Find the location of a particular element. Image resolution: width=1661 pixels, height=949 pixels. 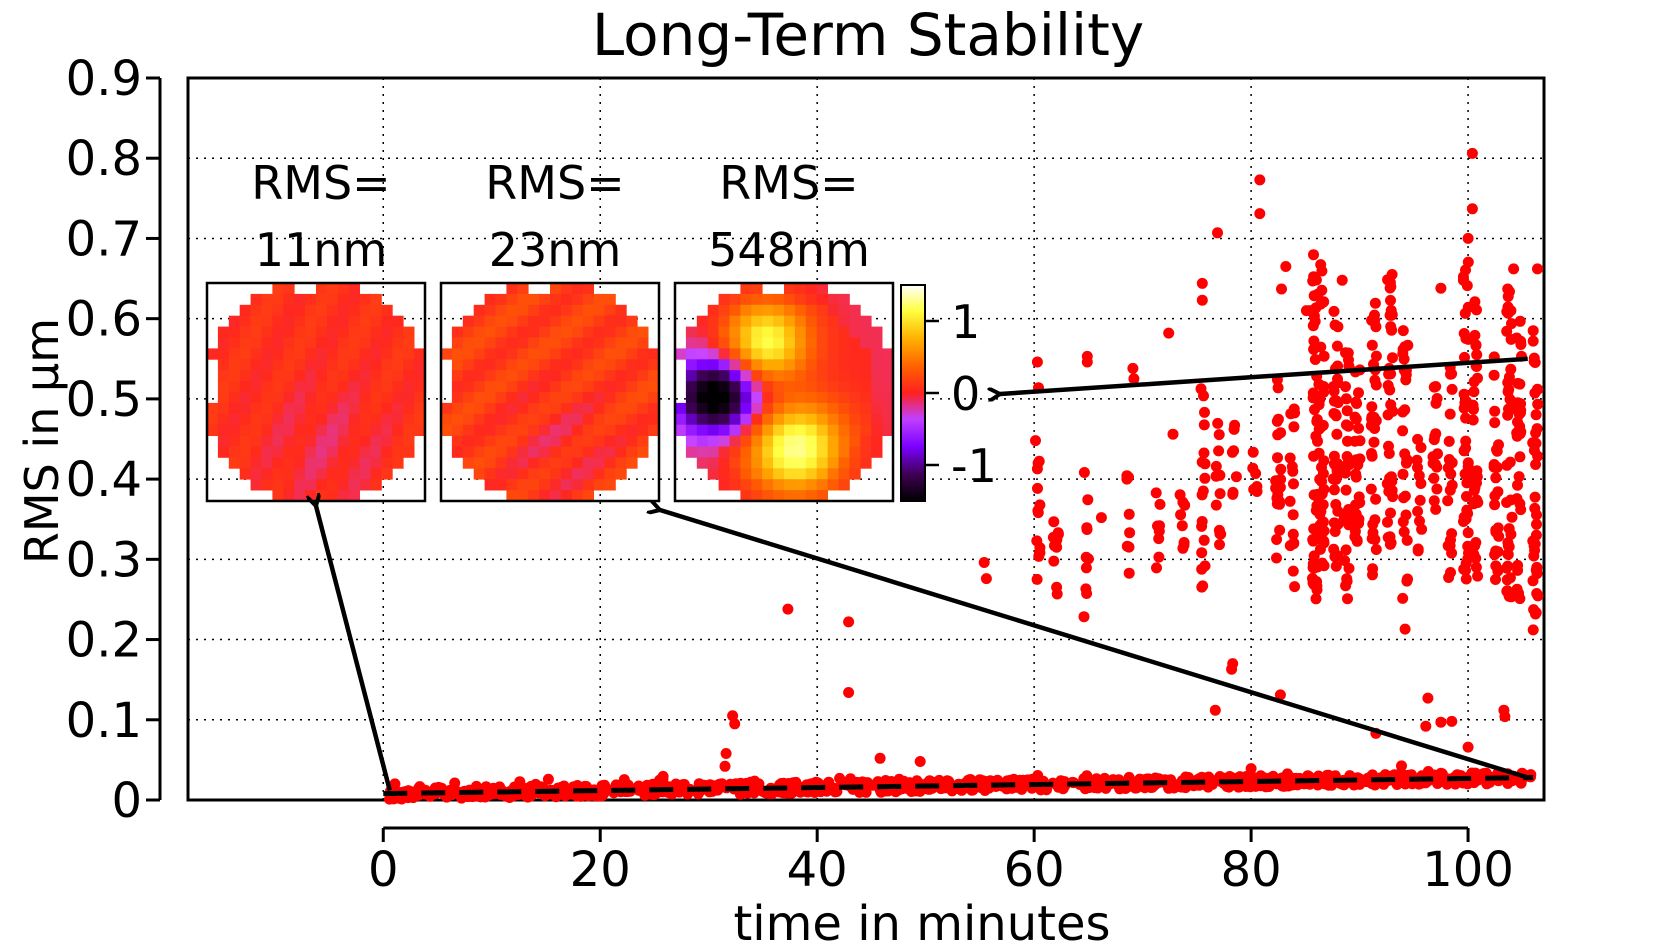

inset-label-line1: RMS= is located at coordinates (554, 183).